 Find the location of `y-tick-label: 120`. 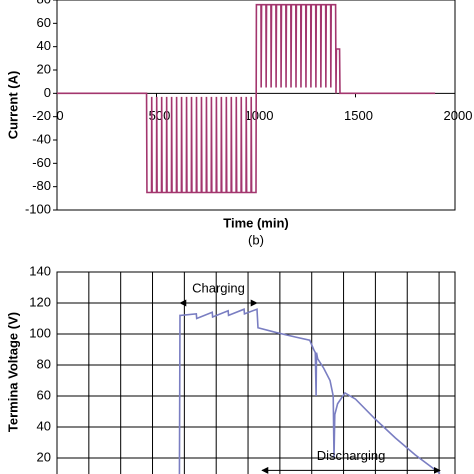

y-tick-label: 120 is located at coordinates (40, 301).